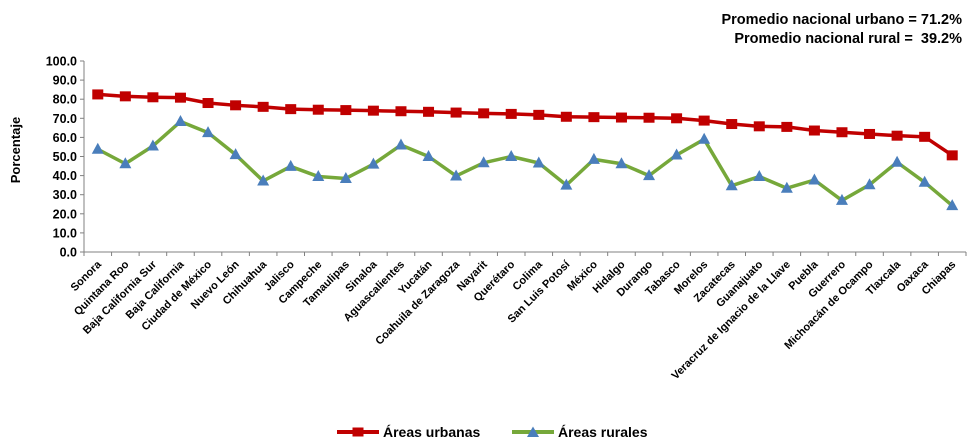 This screenshot has height=444, width=976. Describe the element at coordinates (65, 100) in the screenshot. I see `y-tick-label: 80.0` at that location.